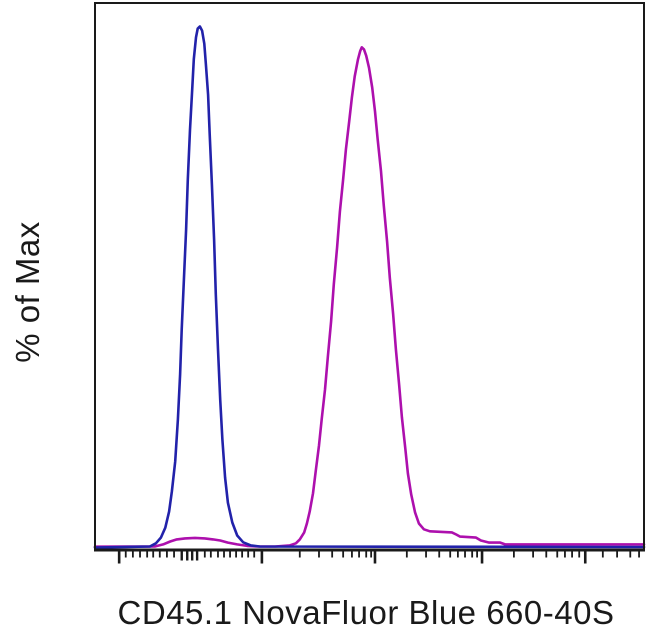 Image resolution: width=650 pixels, height=631 pixels. I want to click on x-axis-ticks, so click(378, 557).